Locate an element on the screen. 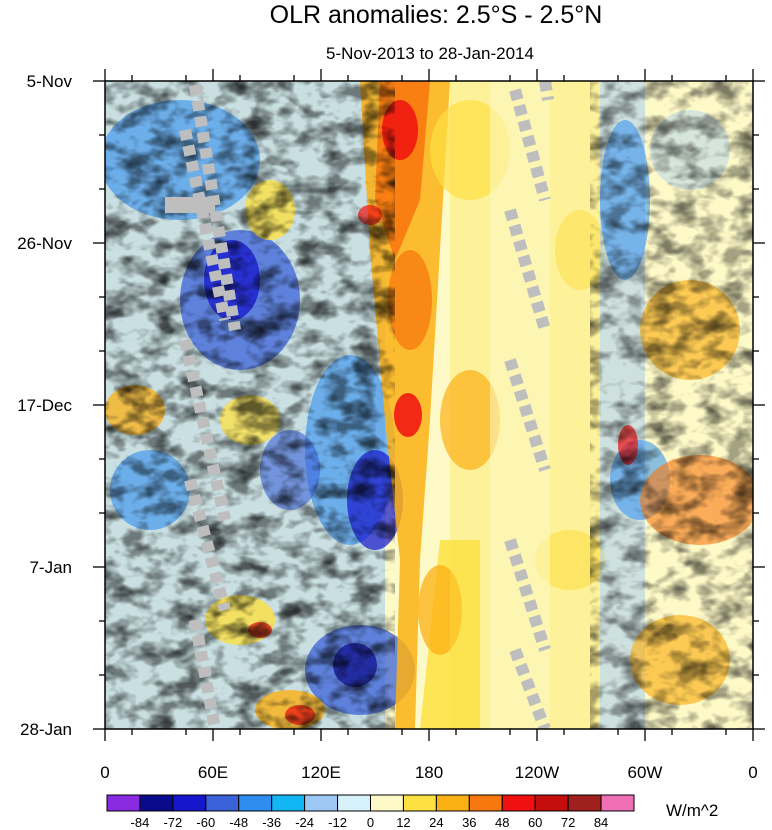  colorbar-label: -84 is located at coordinates (140, 822).